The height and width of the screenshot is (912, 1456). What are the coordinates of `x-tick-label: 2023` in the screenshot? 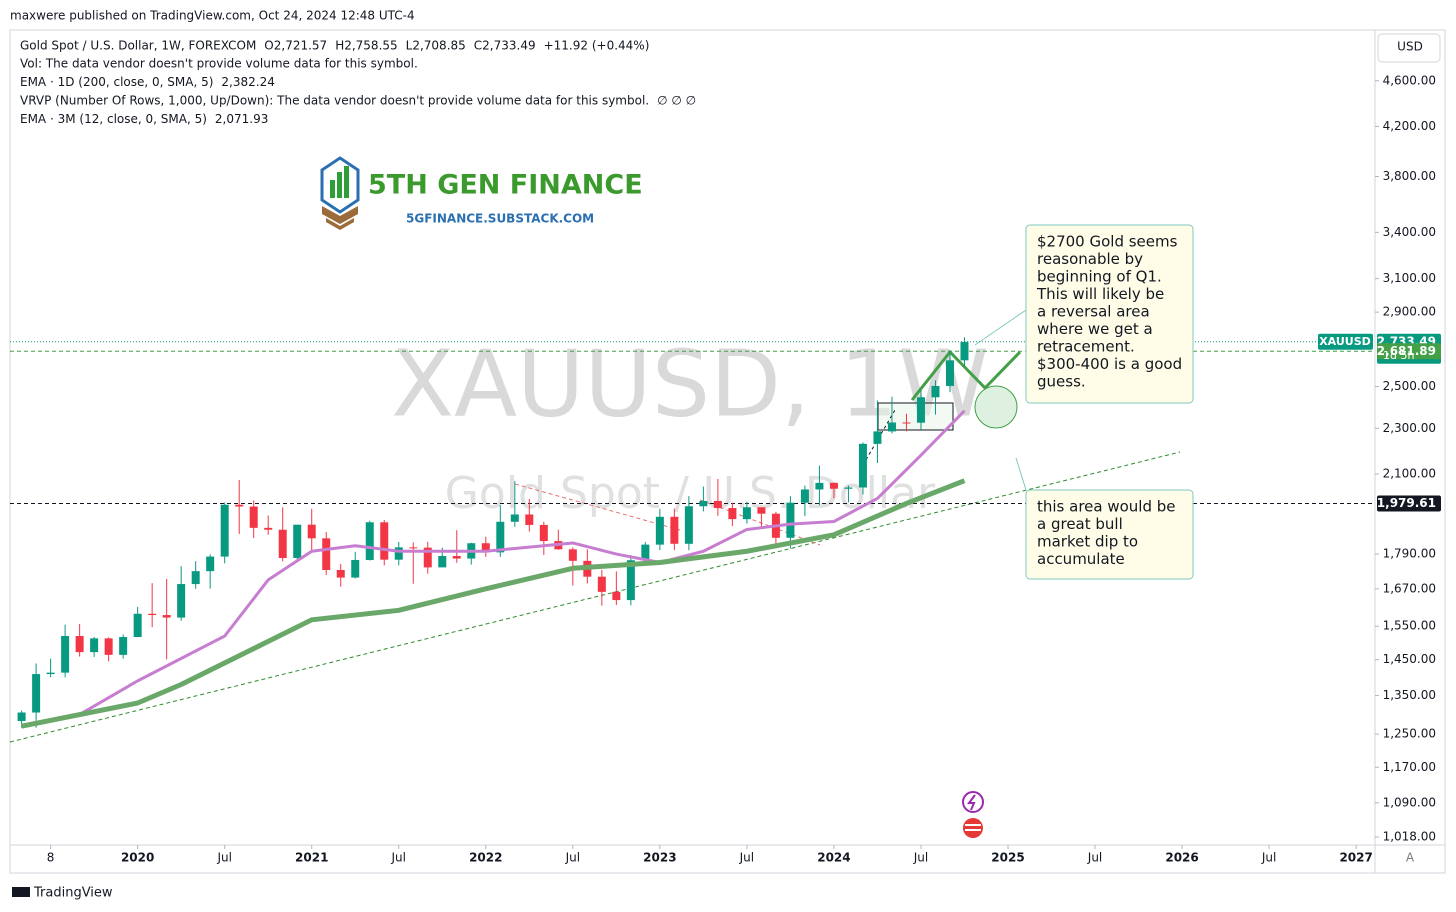 It's located at (659, 858).